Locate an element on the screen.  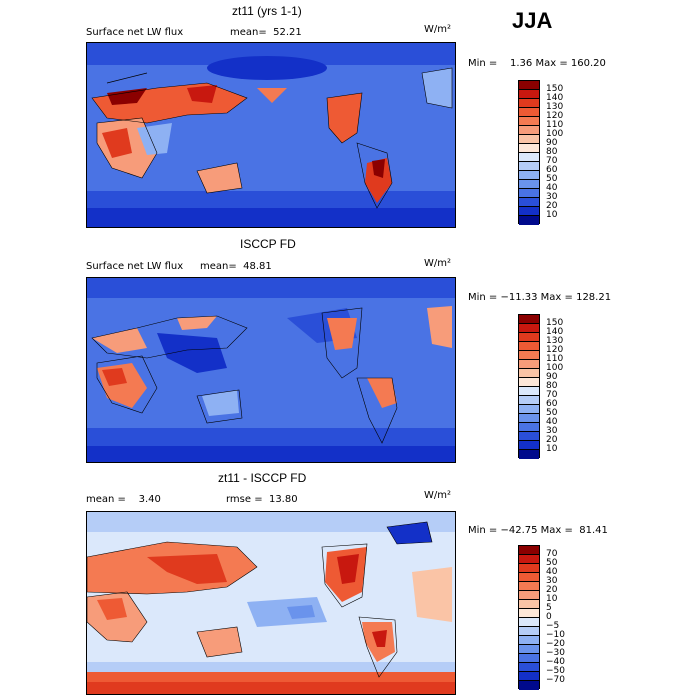
panel1-tick: 40 is located at coordinates (552, 188).